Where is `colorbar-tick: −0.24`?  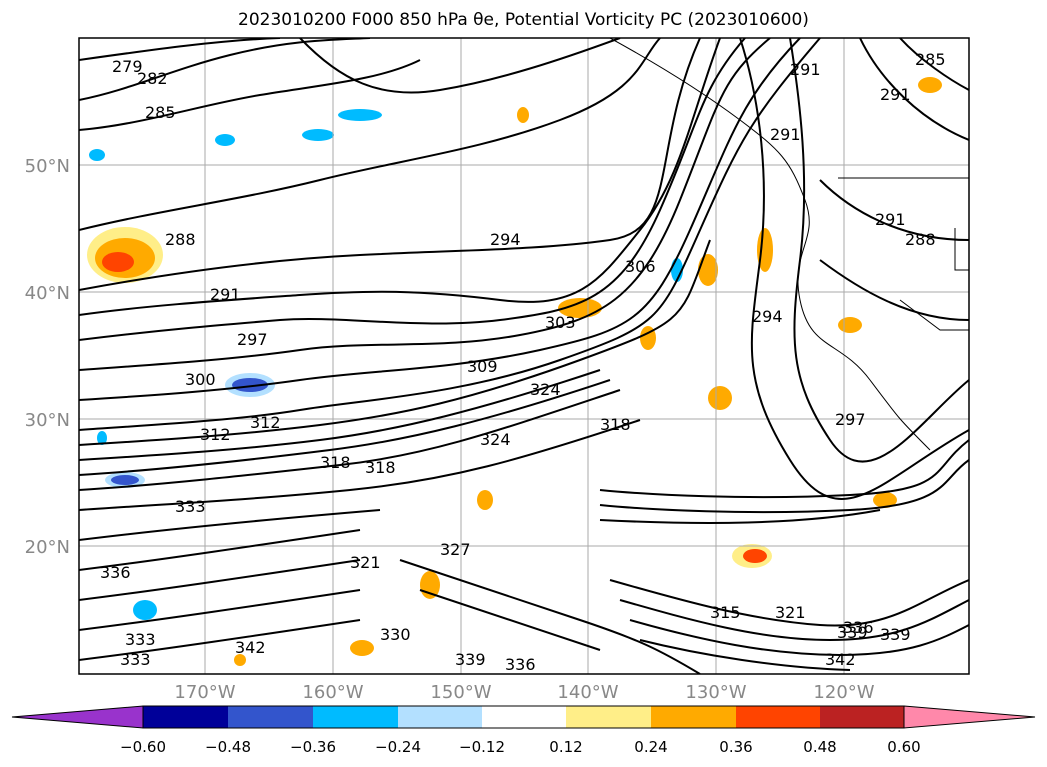
colorbar-tick: −0.24 is located at coordinates (398, 747).